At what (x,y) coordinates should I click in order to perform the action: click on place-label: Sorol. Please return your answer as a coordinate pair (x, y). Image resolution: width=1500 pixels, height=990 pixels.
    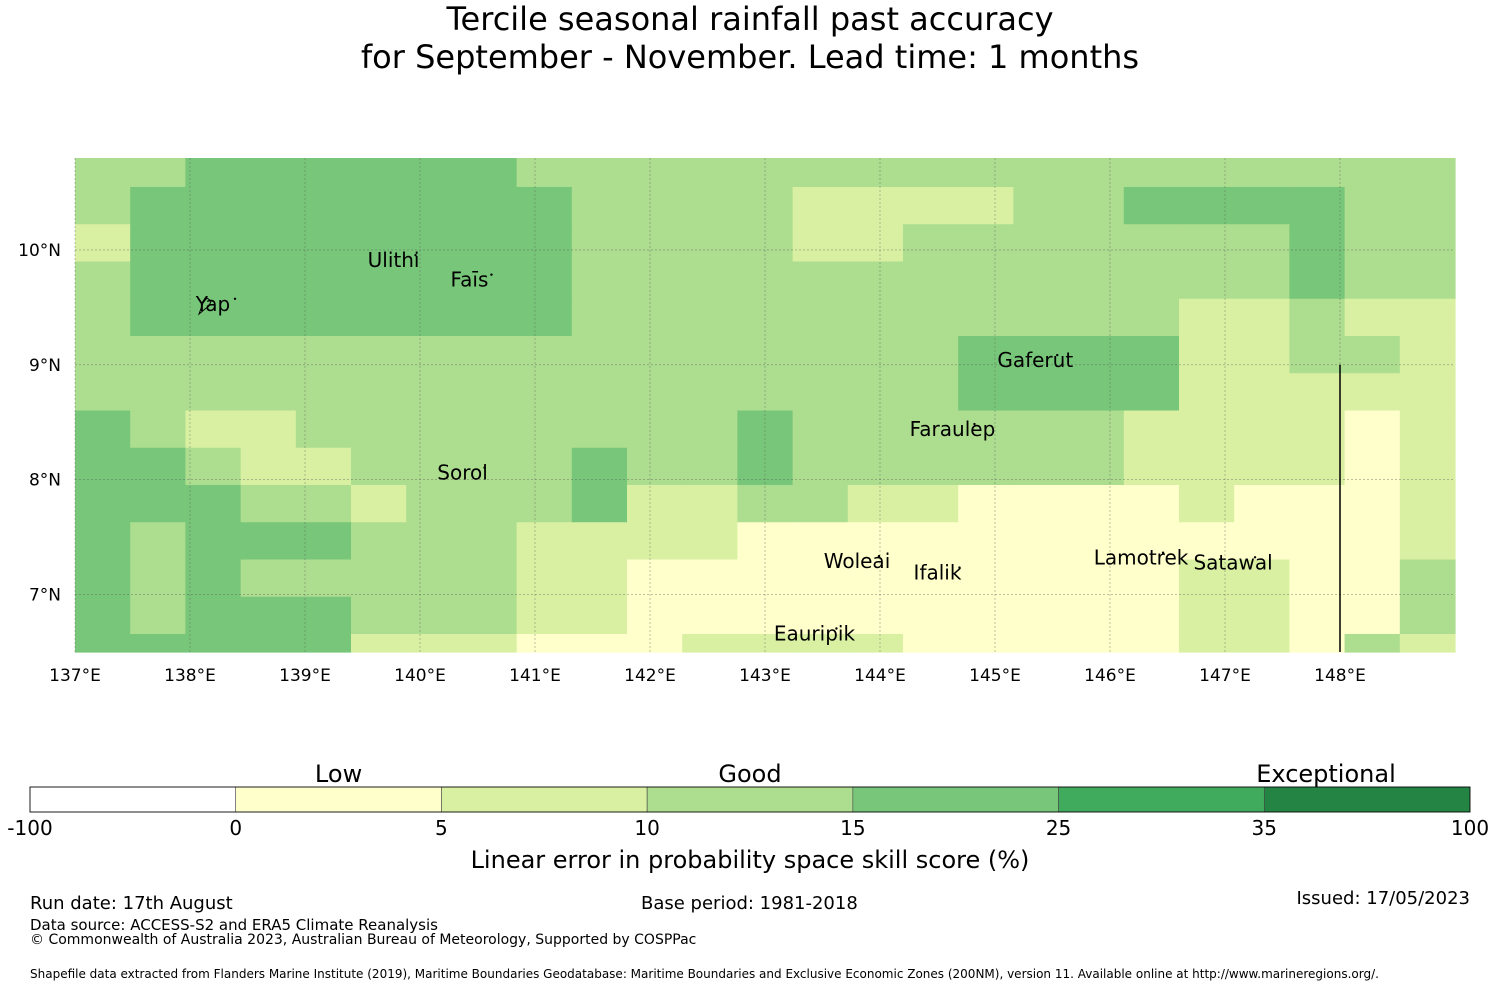
    Looking at the image, I should click on (462, 473).